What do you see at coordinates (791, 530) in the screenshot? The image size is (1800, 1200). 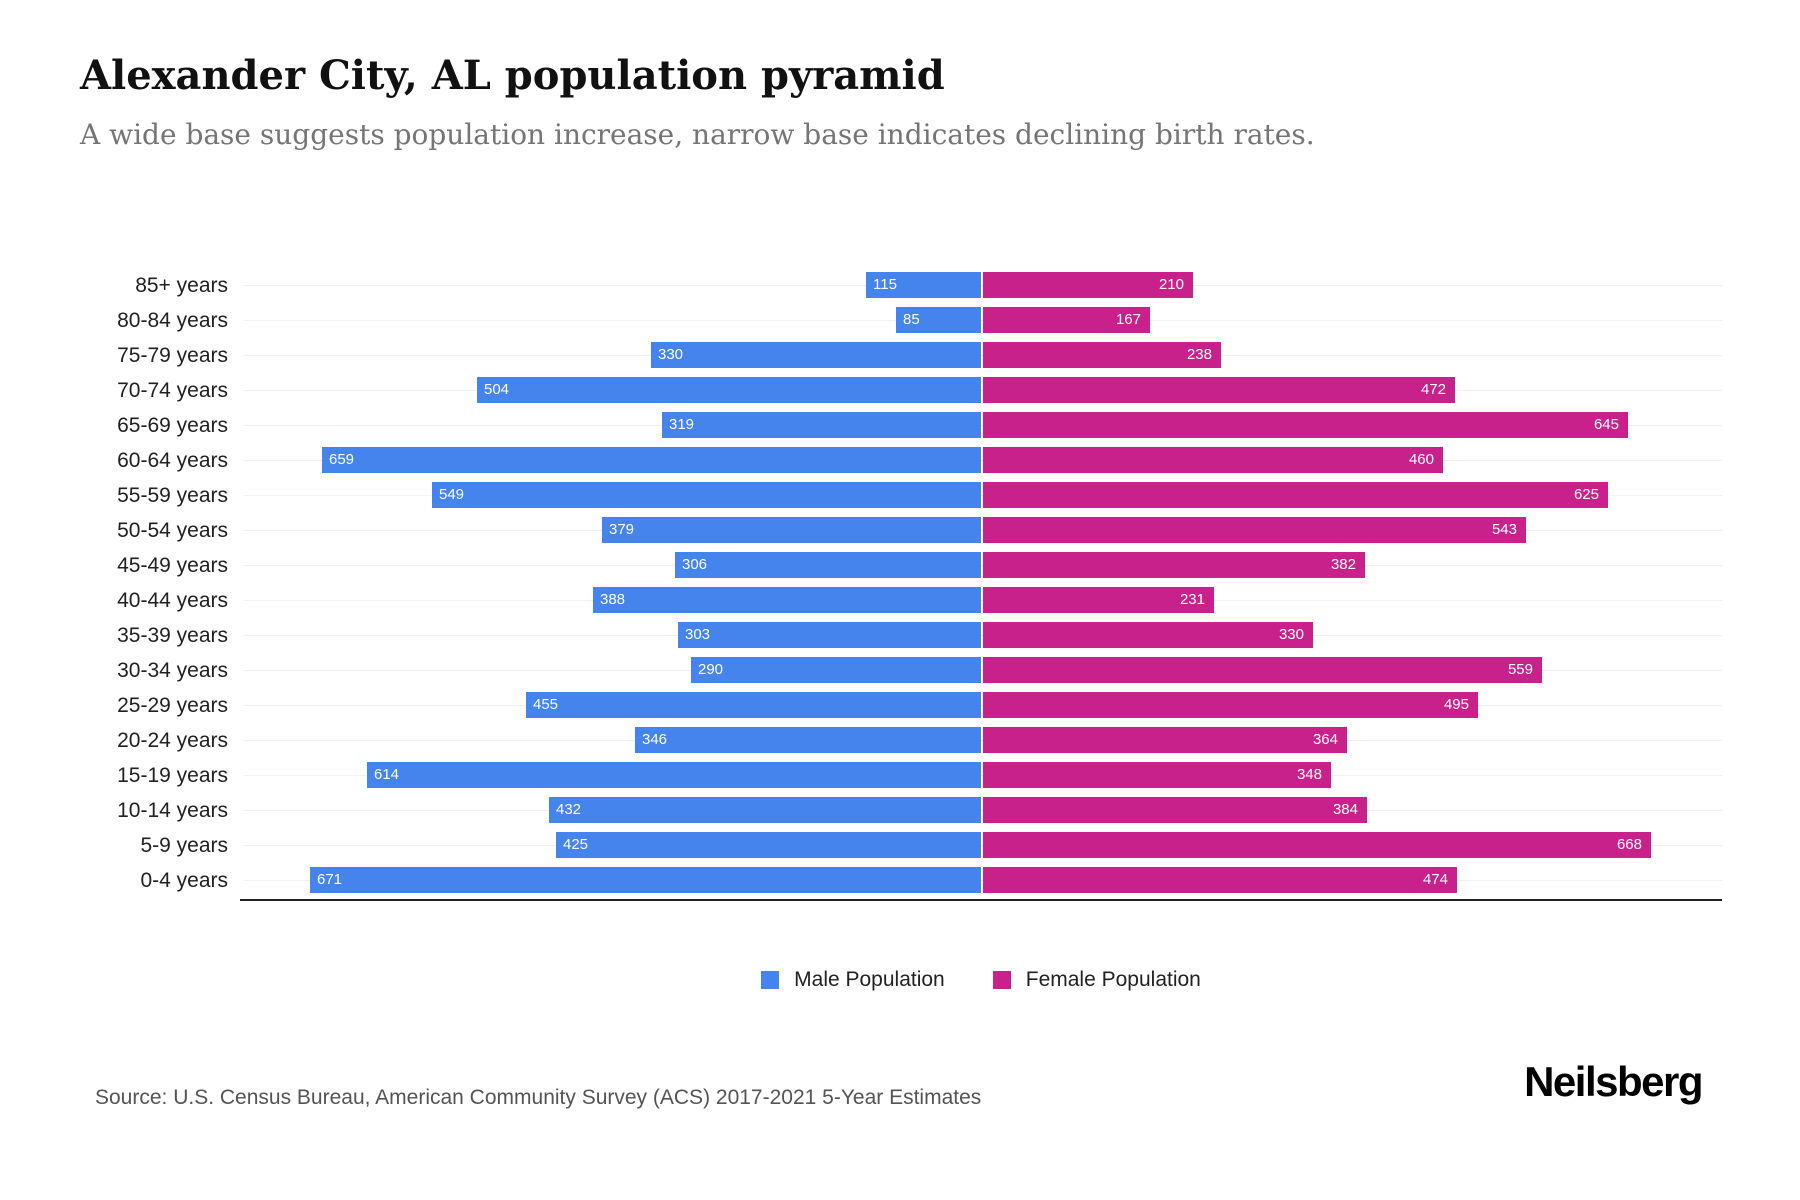 I see `male-bar: 379` at bounding box center [791, 530].